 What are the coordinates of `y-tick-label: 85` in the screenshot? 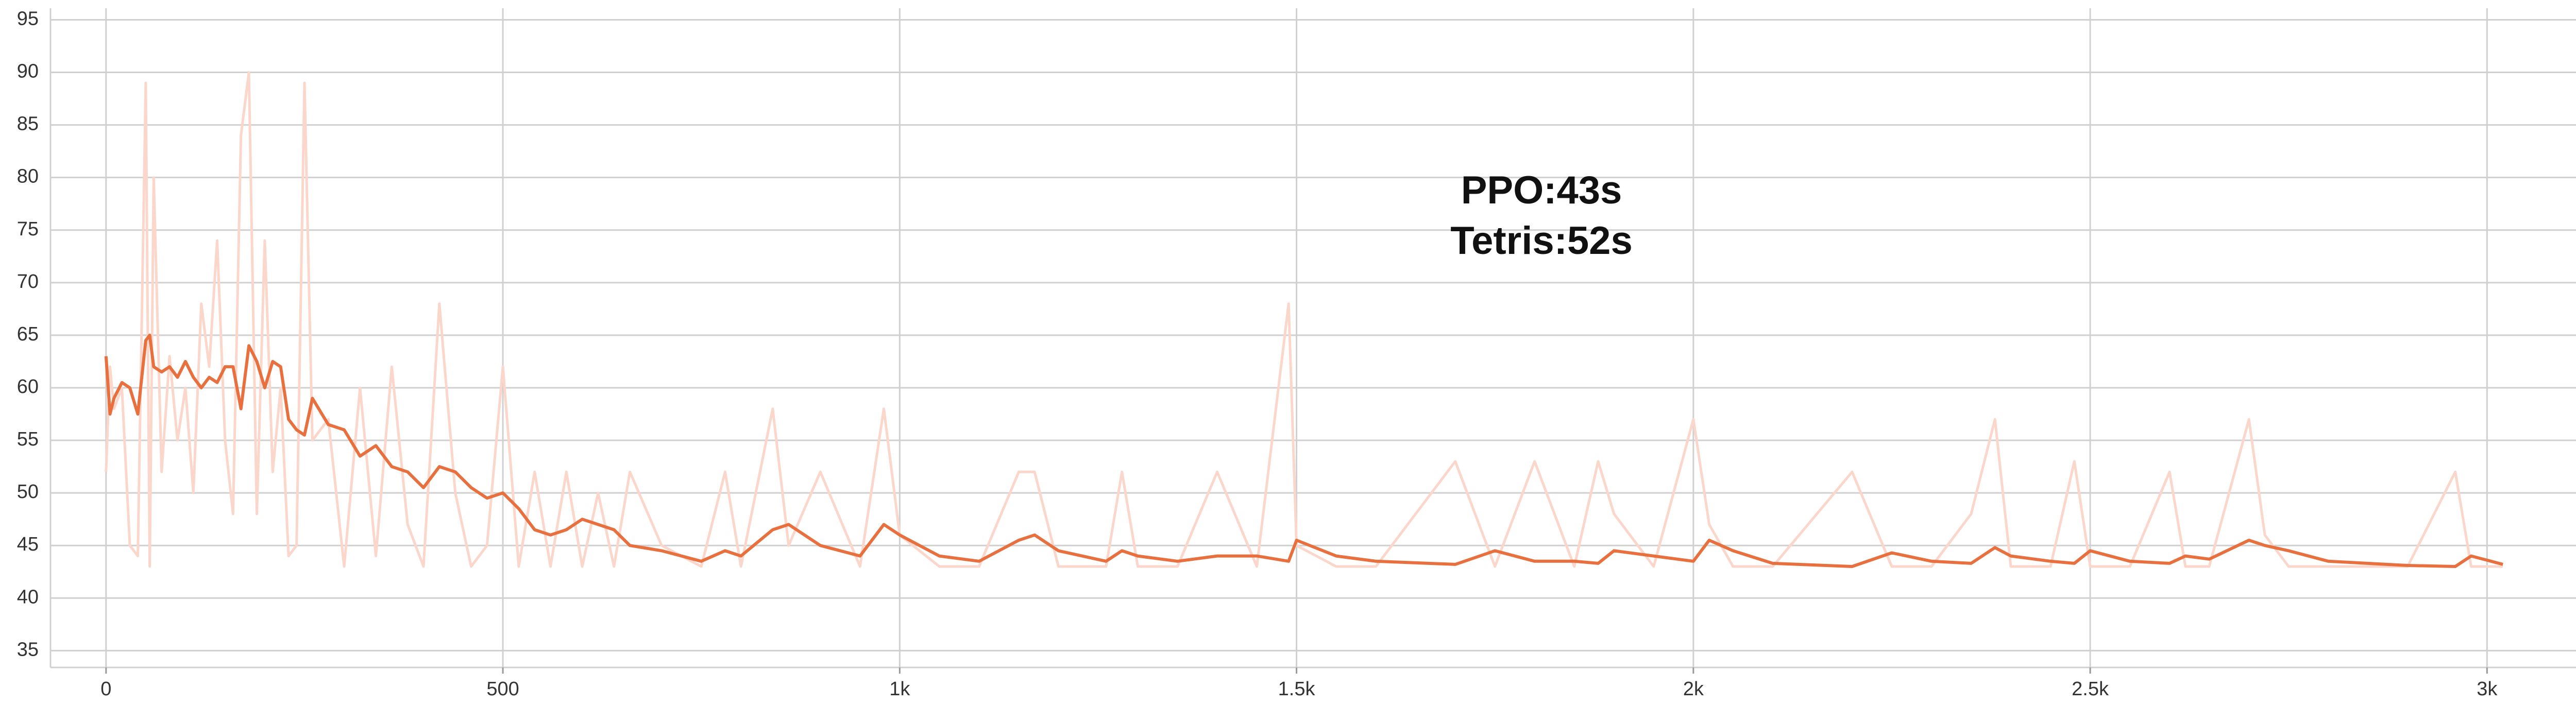 It's located at (28, 124).